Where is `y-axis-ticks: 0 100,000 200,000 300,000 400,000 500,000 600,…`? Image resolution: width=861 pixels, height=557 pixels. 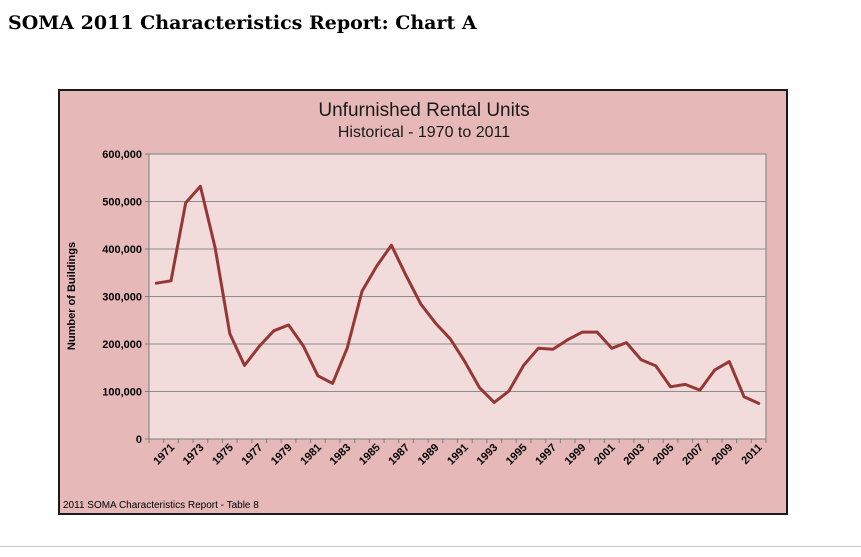
y-axis-ticks: 0 100,000 200,000 300,000 400,000 500,000 600,… is located at coordinates (125, 297).